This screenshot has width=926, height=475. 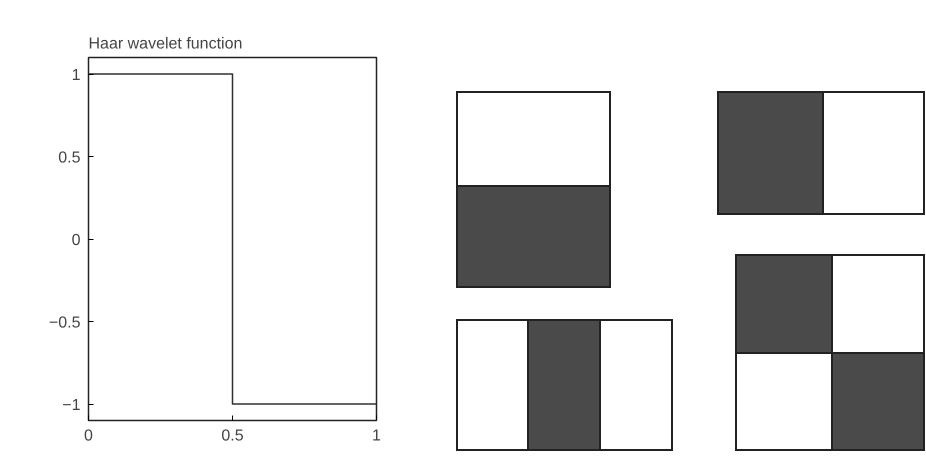 What do you see at coordinates (89, 436) in the screenshot?
I see `x-tick-label: 0` at bounding box center [89, 436].